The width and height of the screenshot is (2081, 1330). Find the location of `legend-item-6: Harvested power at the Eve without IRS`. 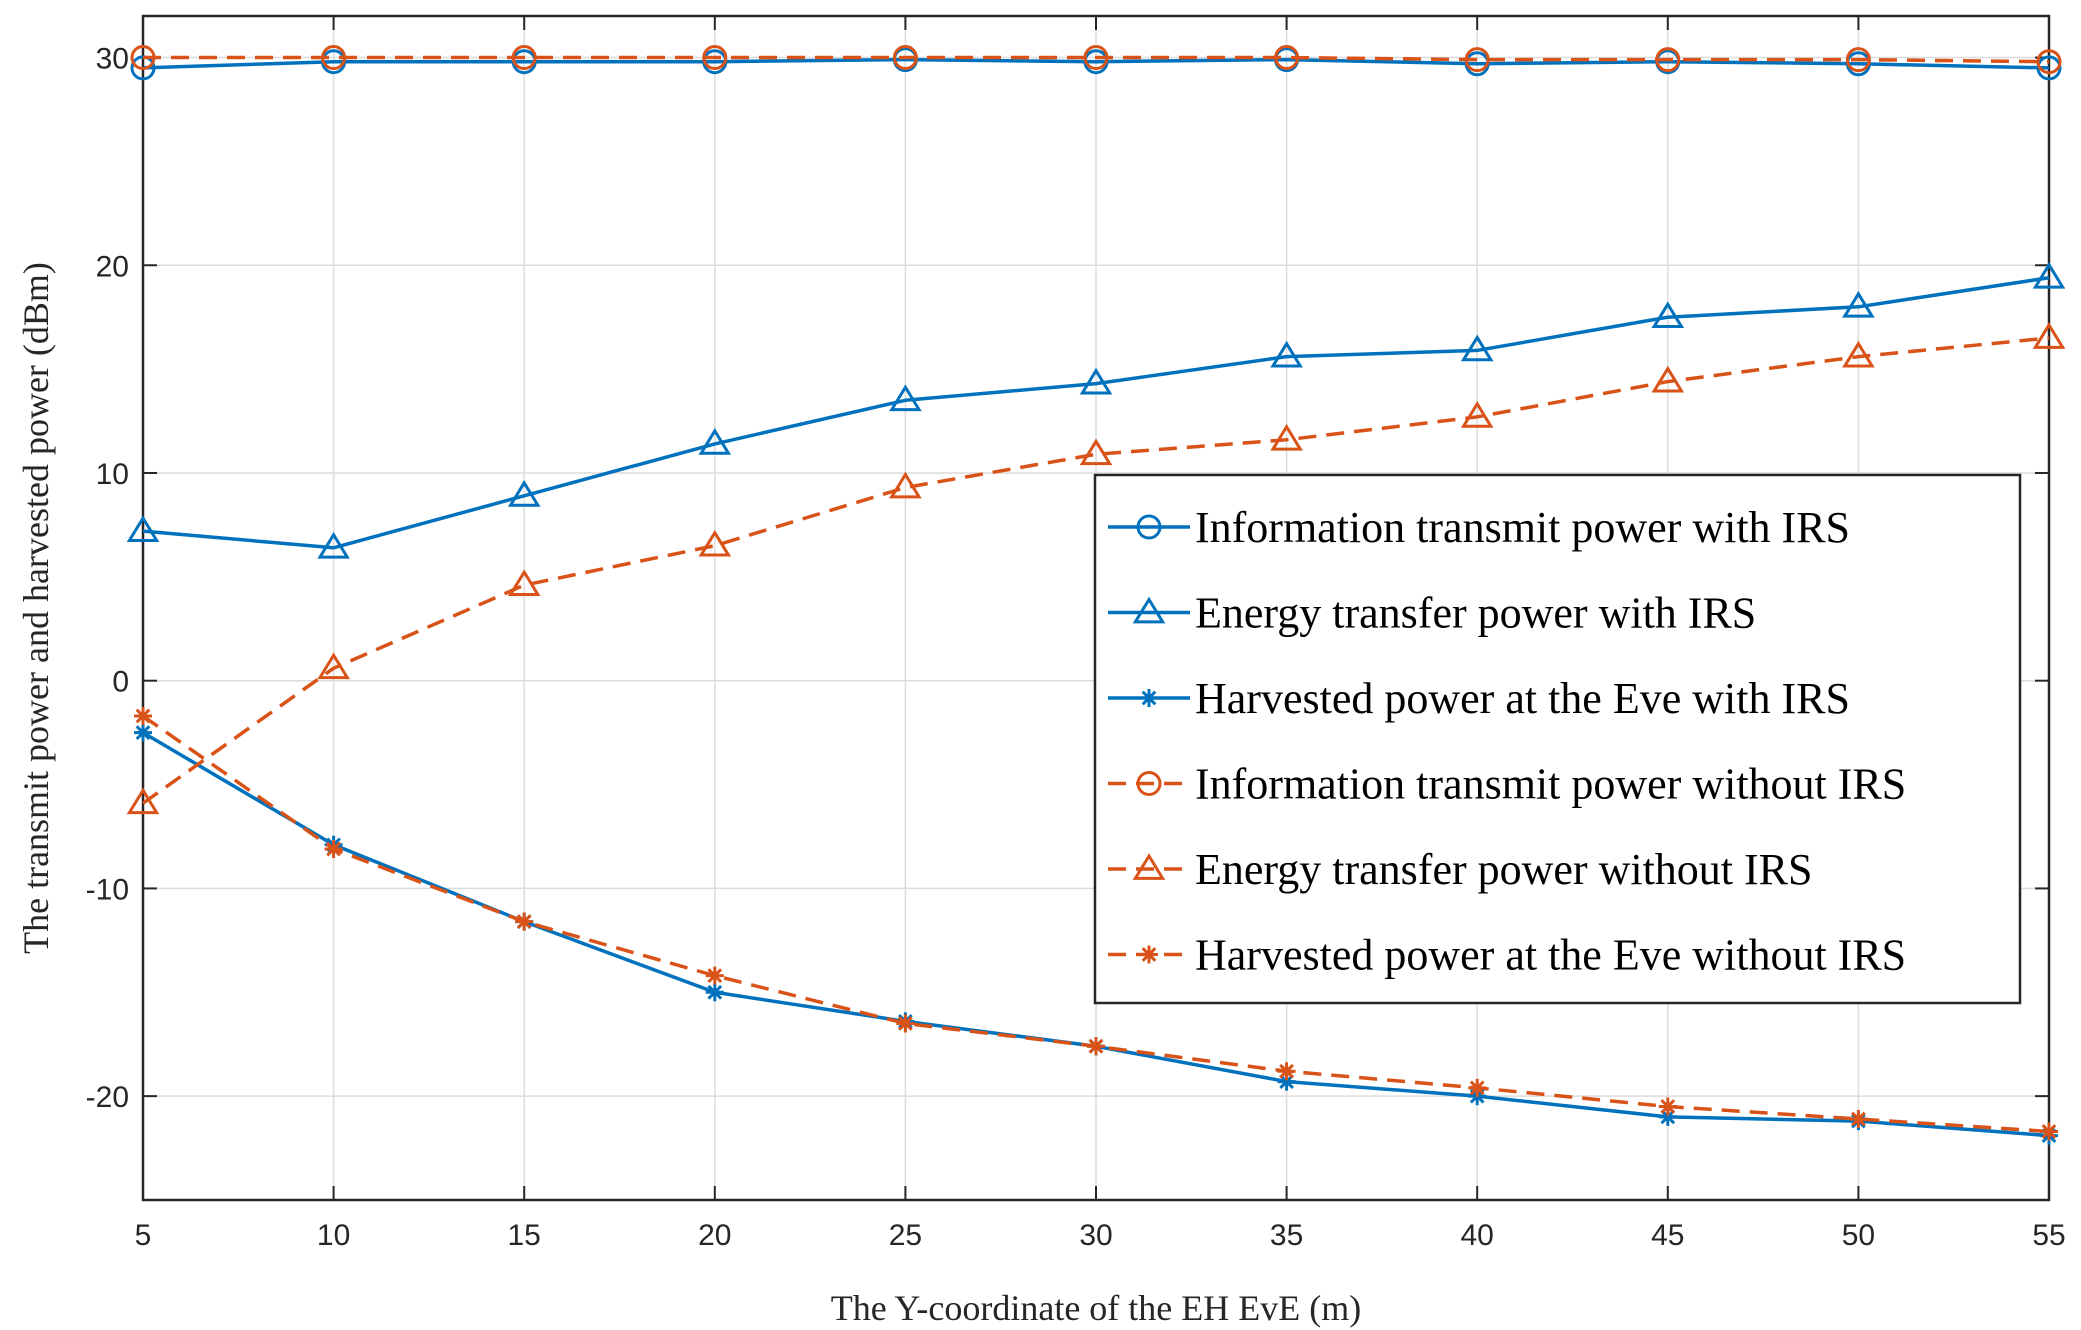

legend-item-6: Harvested power at the Eve without IRS is located at coordinates (1507, 955).